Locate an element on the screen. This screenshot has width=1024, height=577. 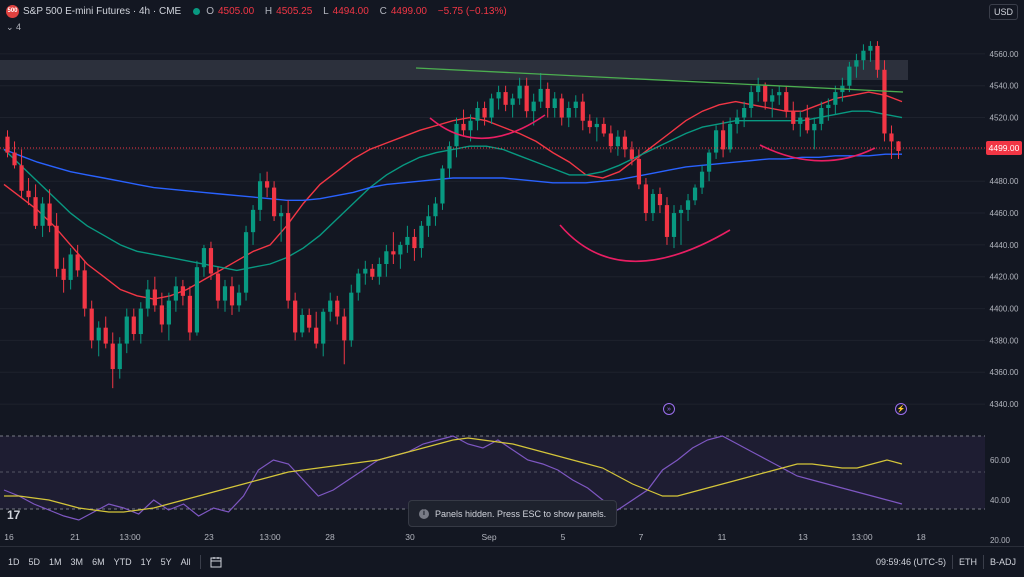
range-5y-button: 5Y is located at coordinates (166, 562).